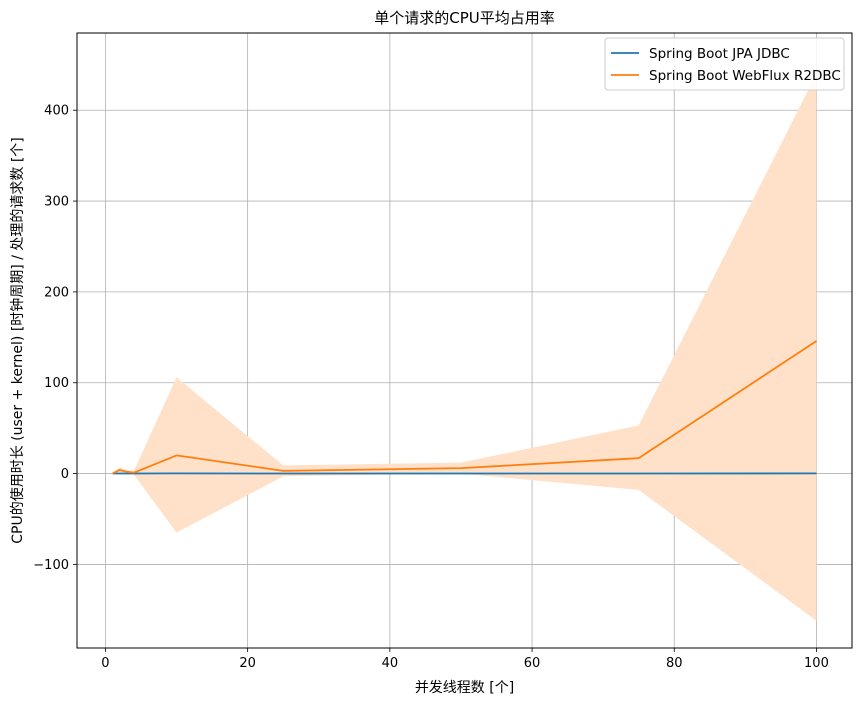 The height and width of the screenshot is (705, 860). I want to click on y-tick-label: −100, so click(51, 565).